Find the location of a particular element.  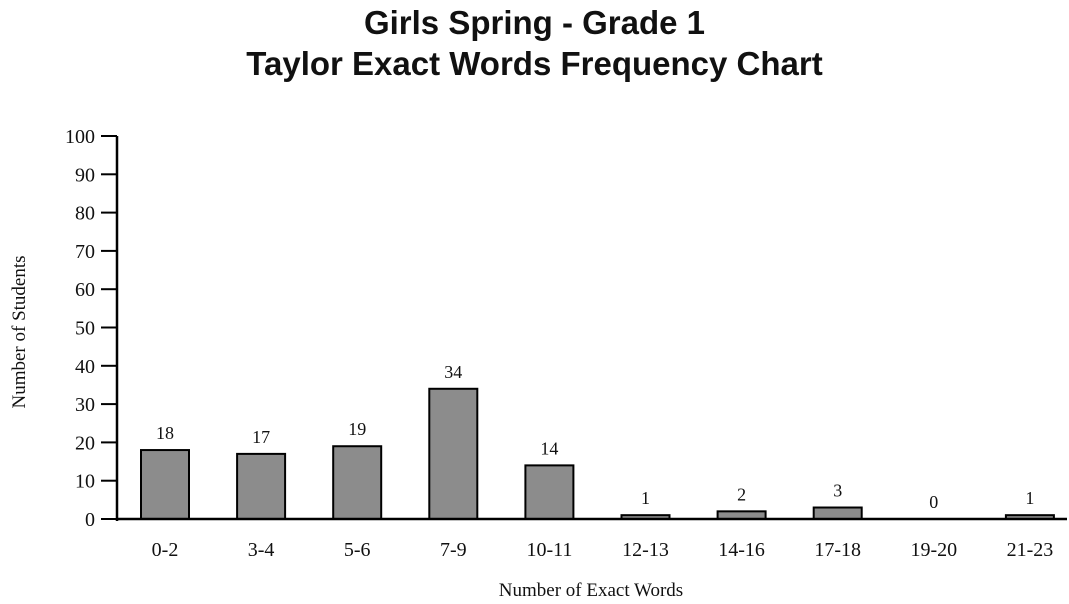

bar-value-label: 14 is located at coordinates (549, 448).